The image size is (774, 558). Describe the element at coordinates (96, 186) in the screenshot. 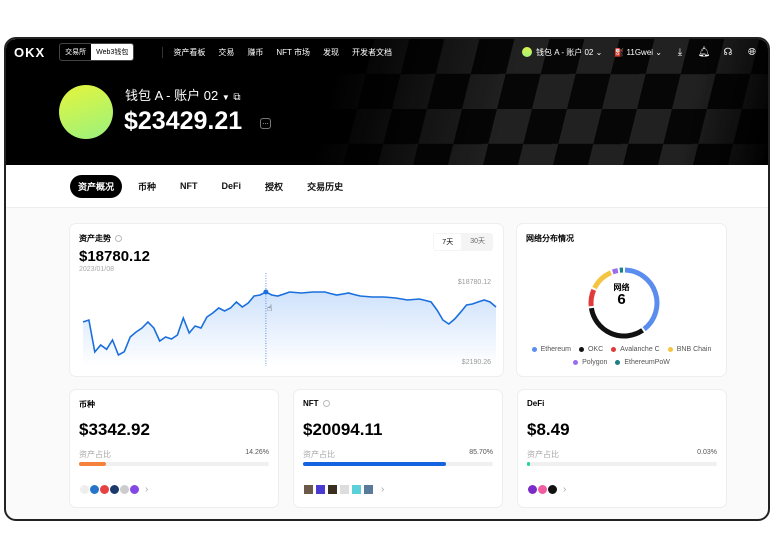

I see `tab-overview: 资产概况` at that location.